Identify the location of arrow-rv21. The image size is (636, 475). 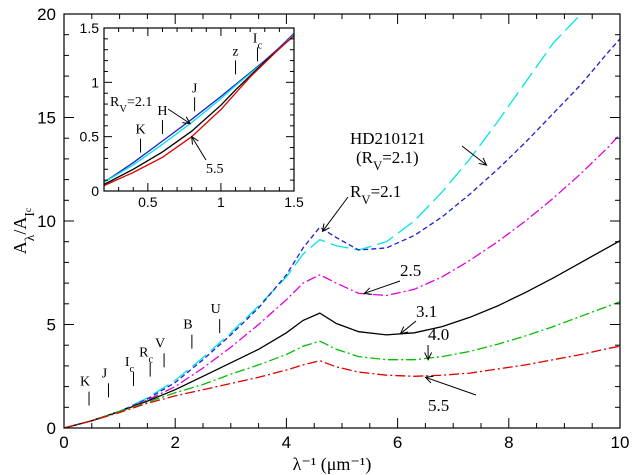
(335, 214).